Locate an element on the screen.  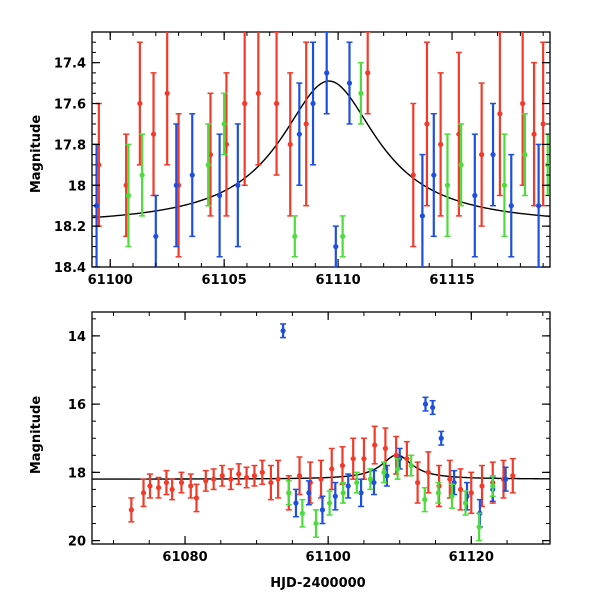
y-tick-label: 18.2 is located at coordinates (70, 227).